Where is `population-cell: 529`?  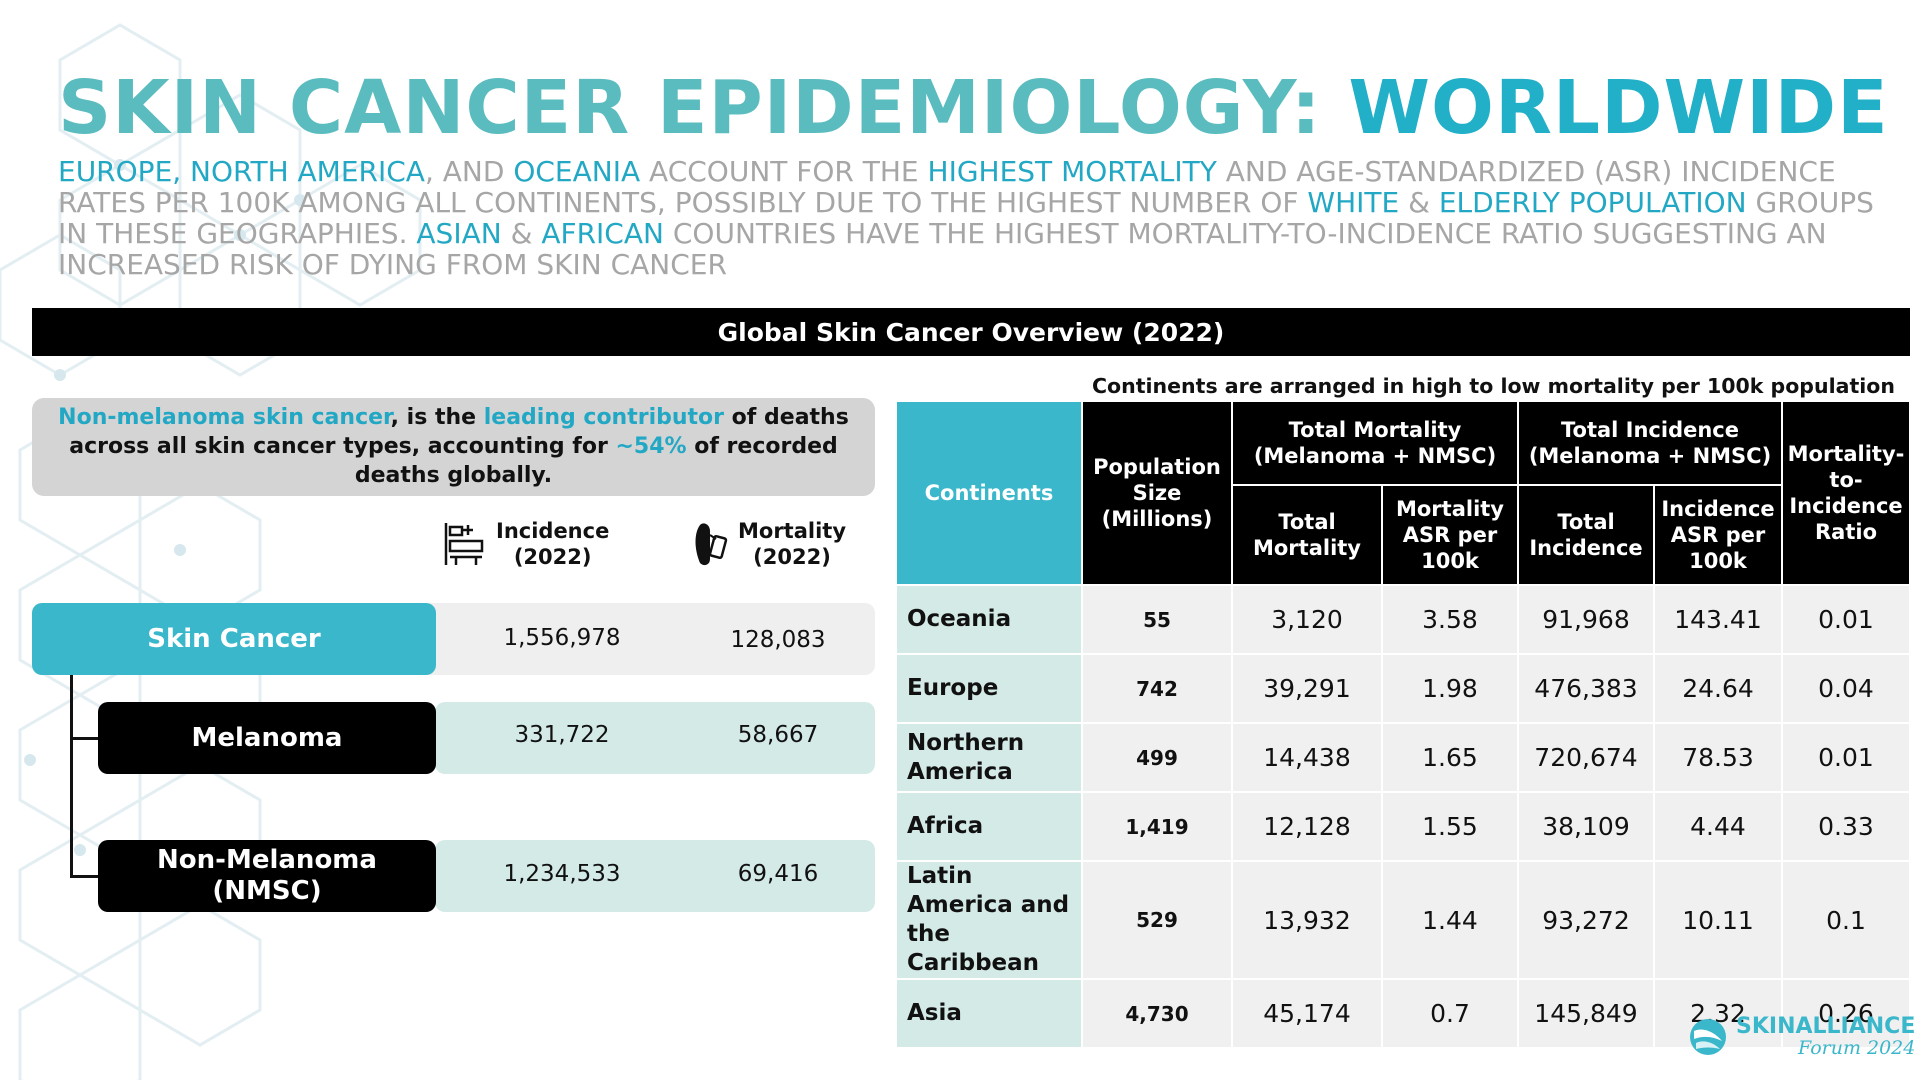 population-cell: 529 is located at coordinates (1157, 920).